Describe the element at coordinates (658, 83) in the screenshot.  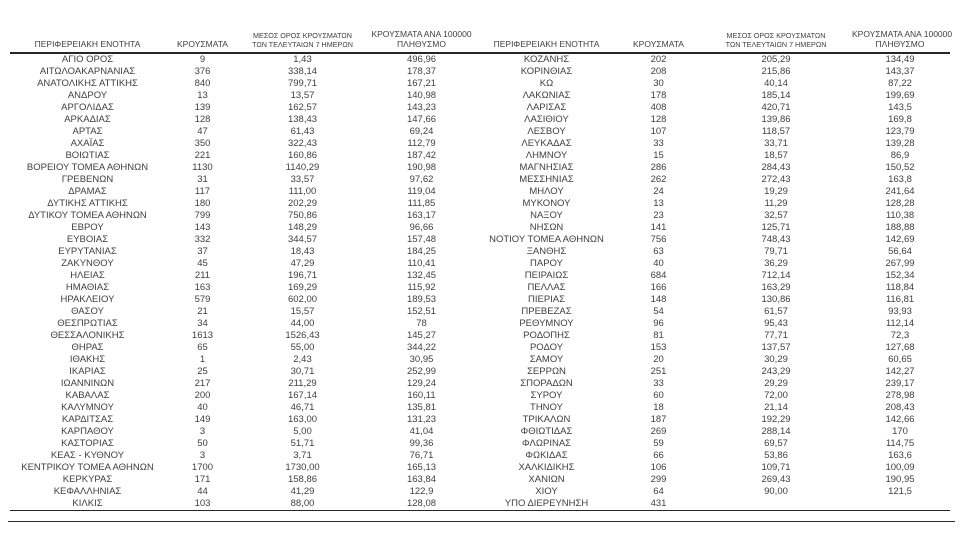
I see `cell-value: 30` at that location.